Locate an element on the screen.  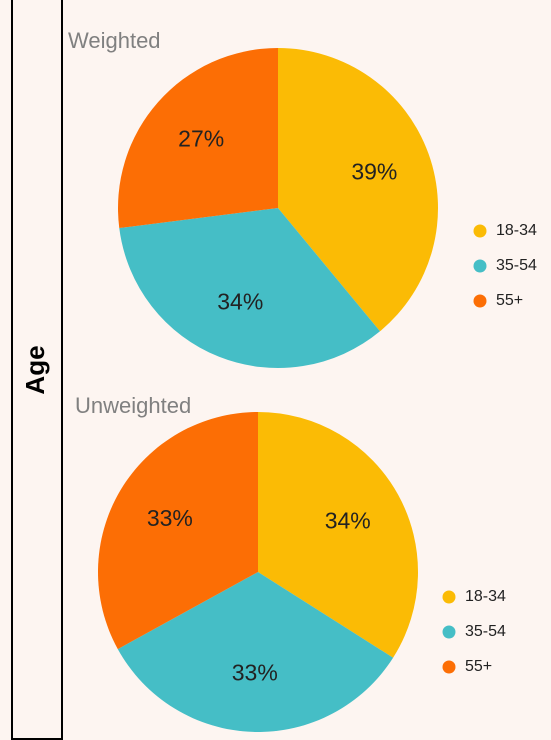
side-box is located at coordinates (37, 370).